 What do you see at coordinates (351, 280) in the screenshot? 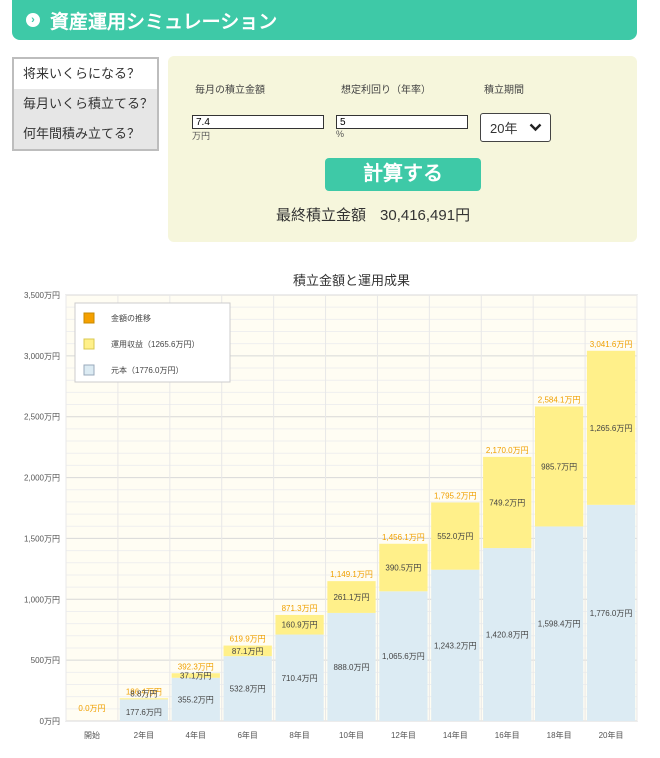
I see `chart-title: 積立金額と運用成果` at bounding box center [351, 280].